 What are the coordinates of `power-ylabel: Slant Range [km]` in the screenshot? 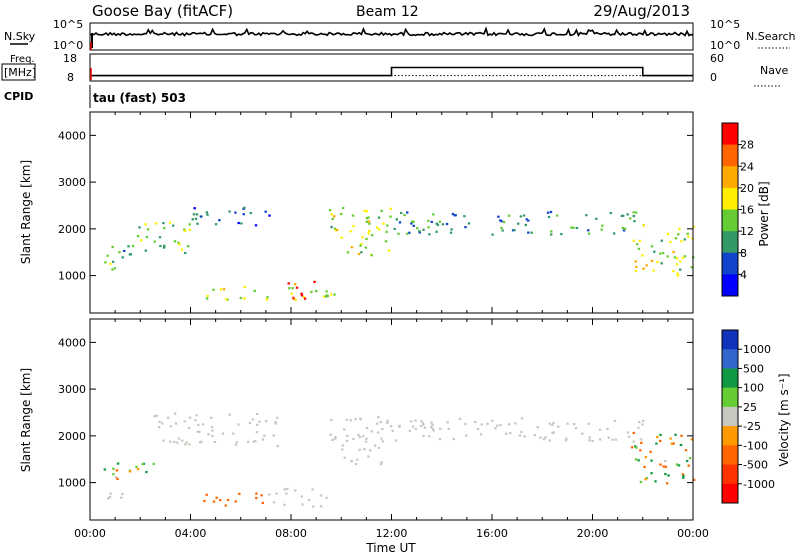 It's located at (26, 212).